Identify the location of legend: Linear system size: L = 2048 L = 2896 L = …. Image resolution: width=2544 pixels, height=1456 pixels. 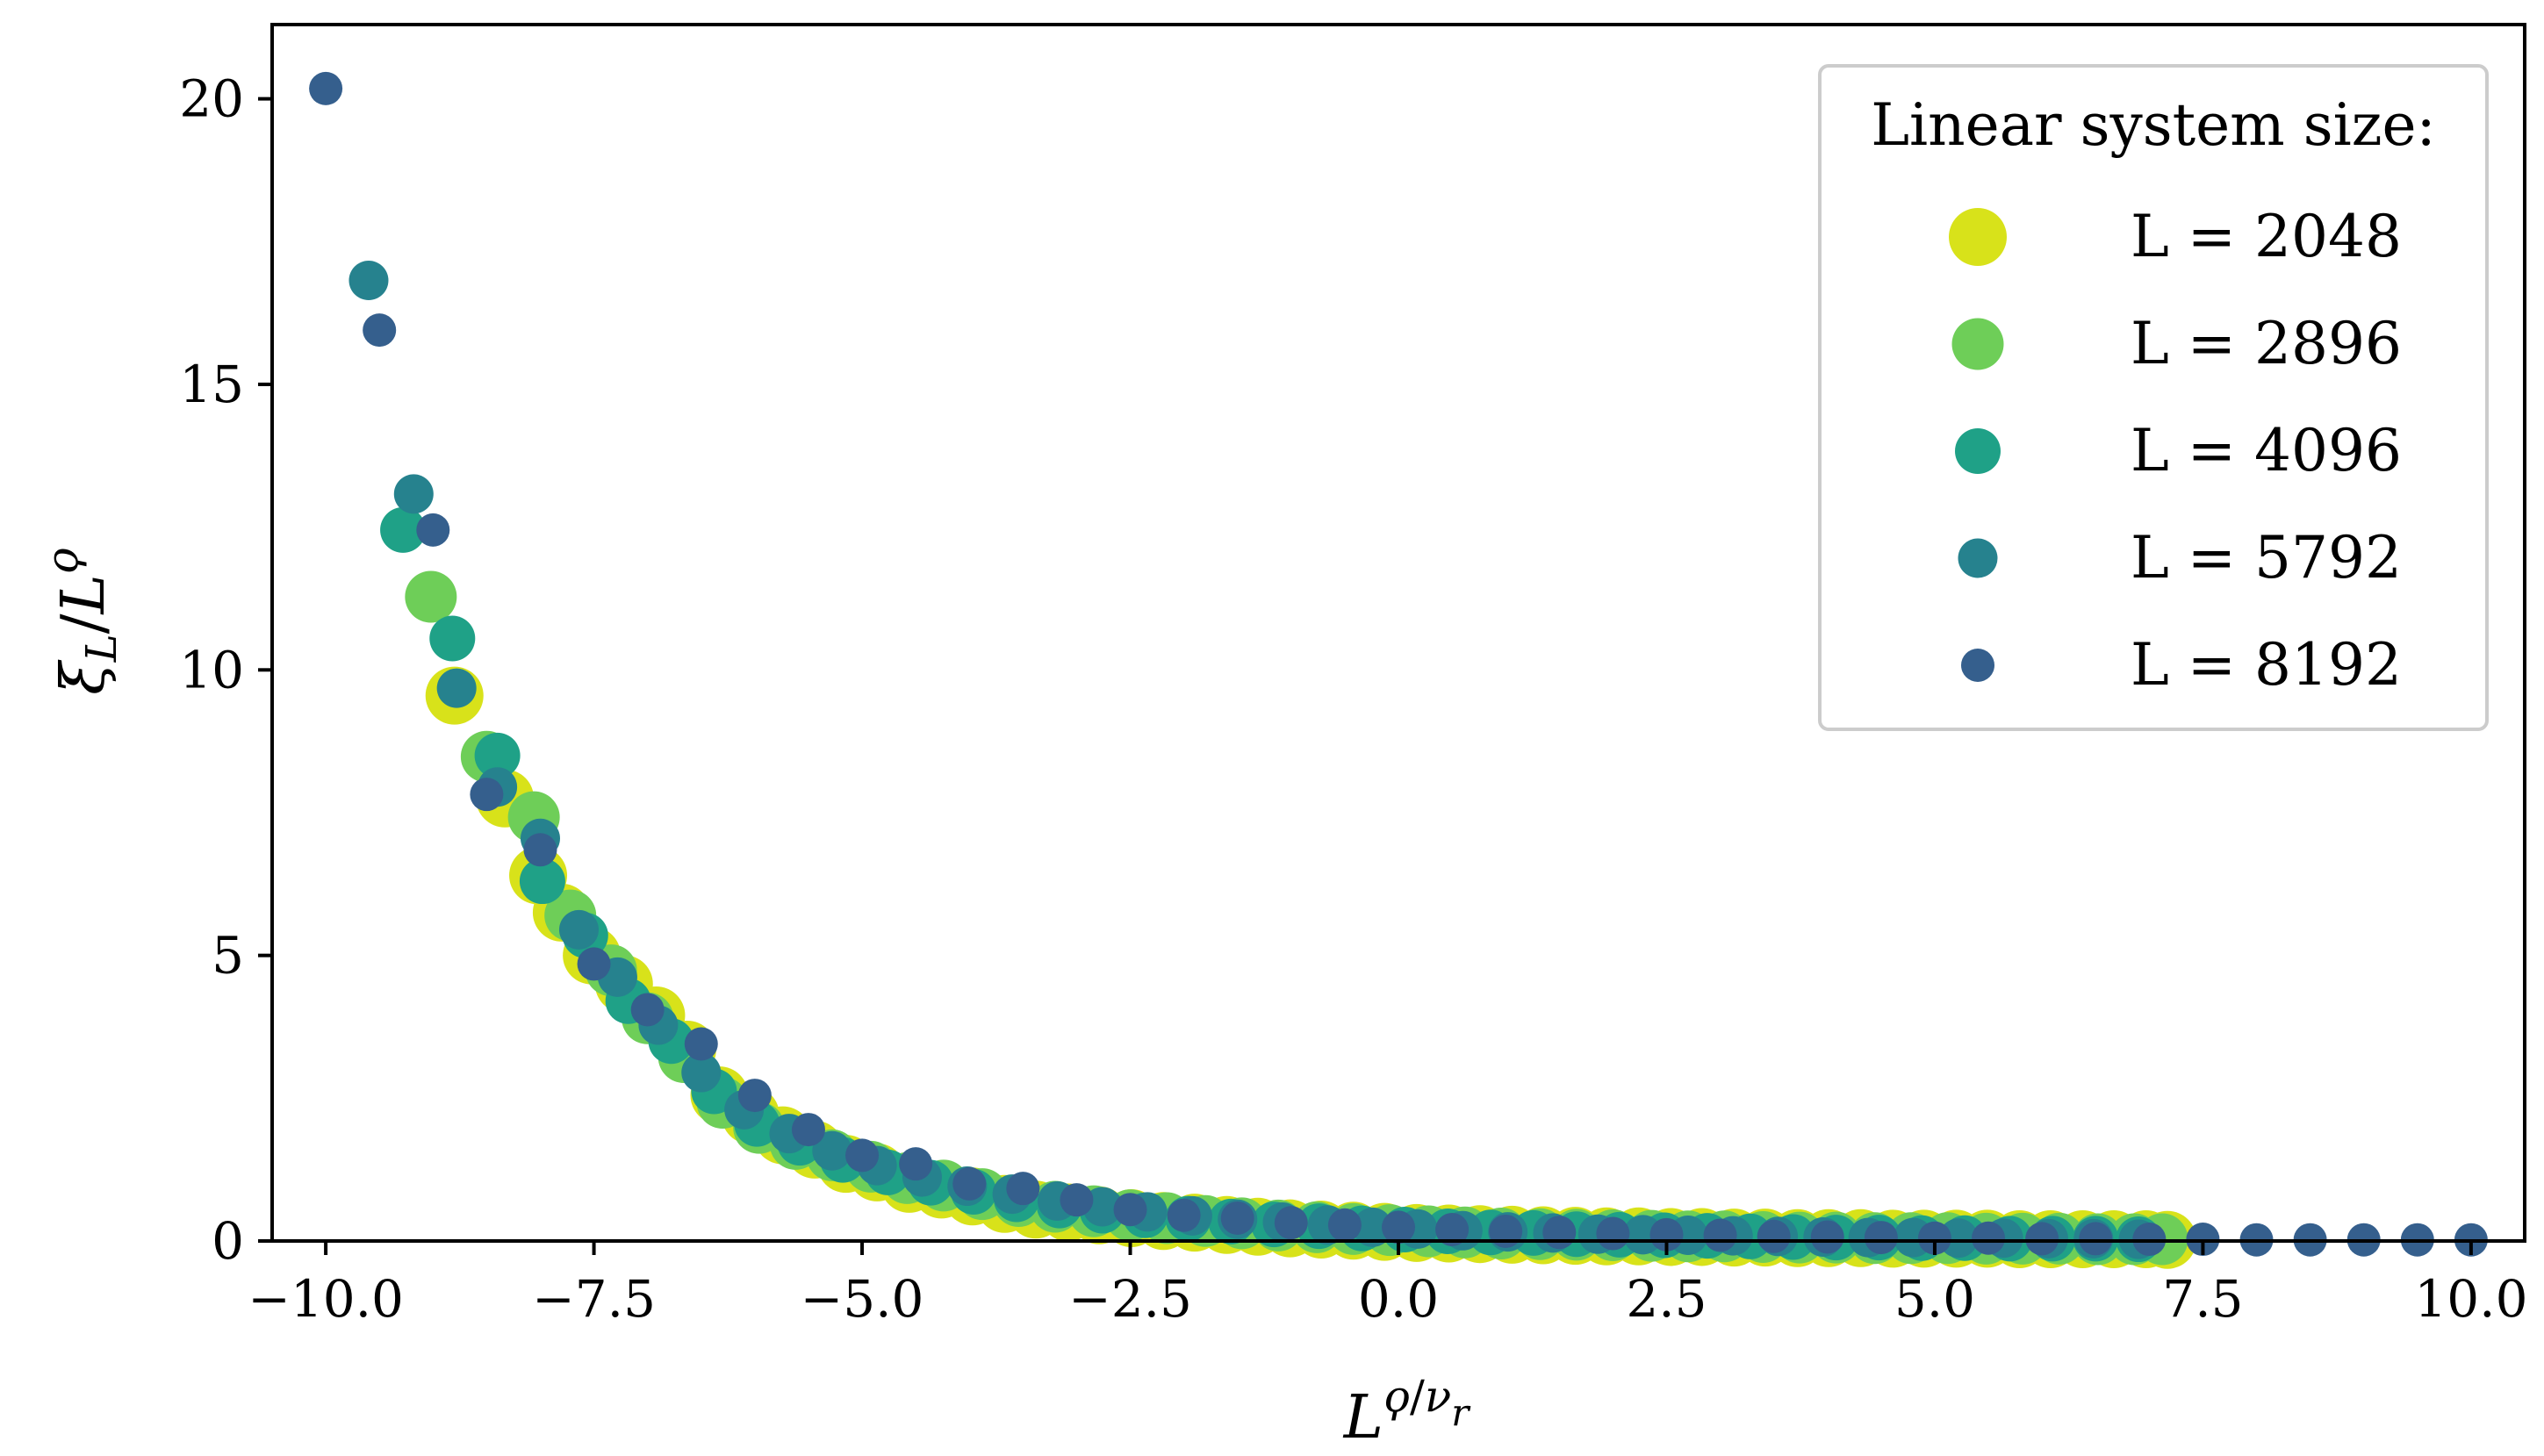
(2153, 397).